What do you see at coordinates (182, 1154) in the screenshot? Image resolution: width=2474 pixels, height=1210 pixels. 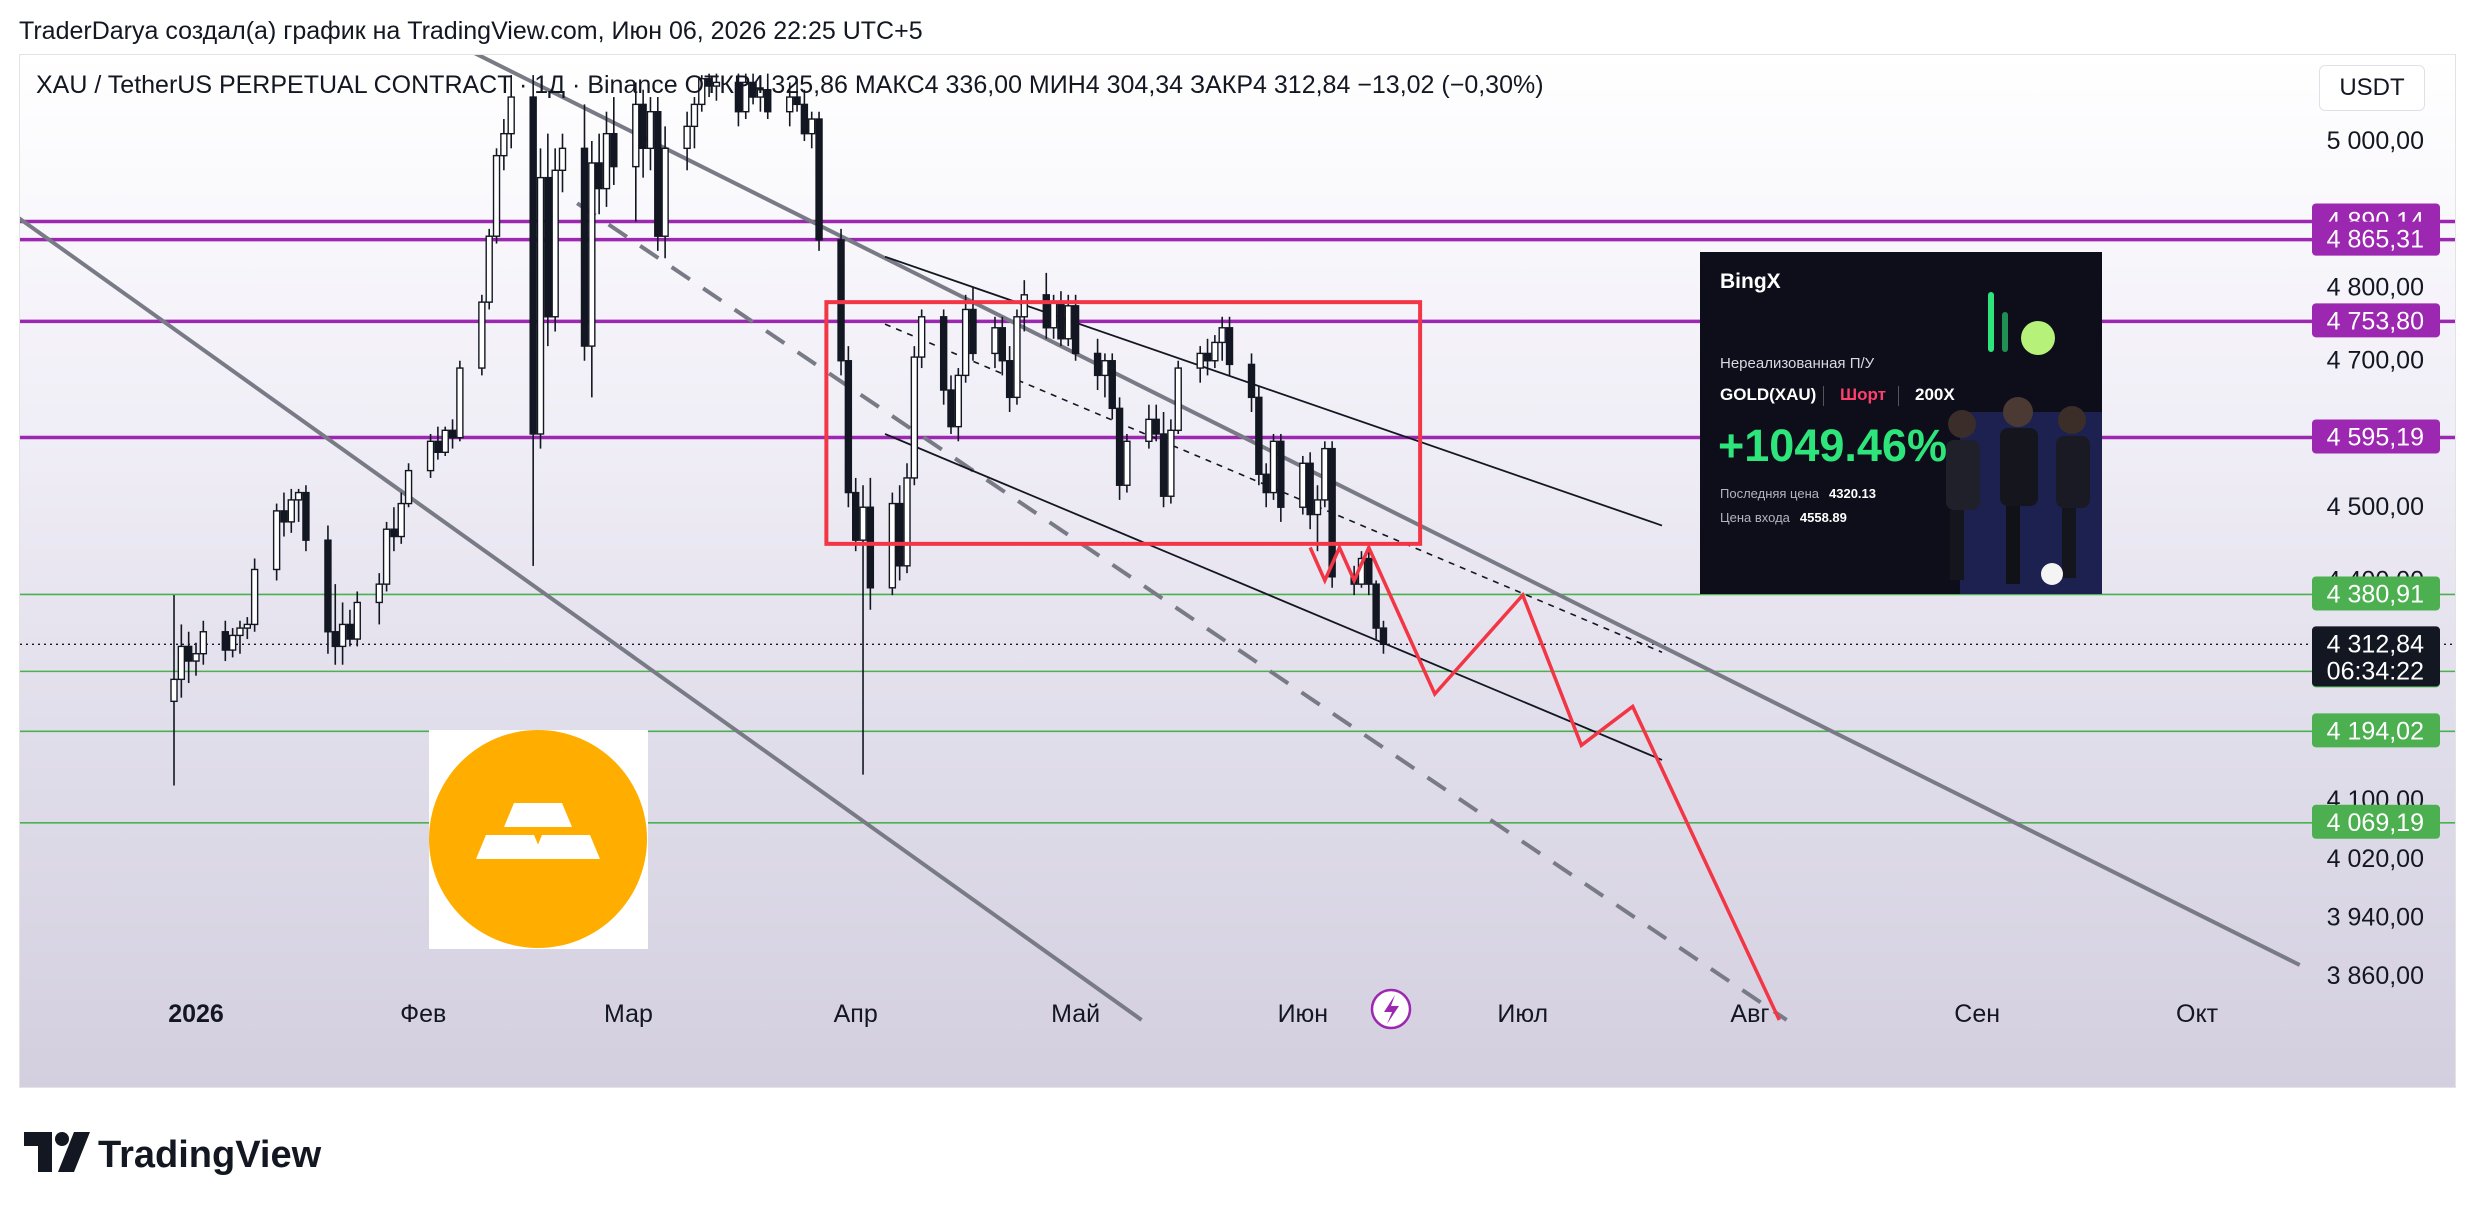 I see `tradingview-logo: TradingView` at bounding box center [182, 1154].